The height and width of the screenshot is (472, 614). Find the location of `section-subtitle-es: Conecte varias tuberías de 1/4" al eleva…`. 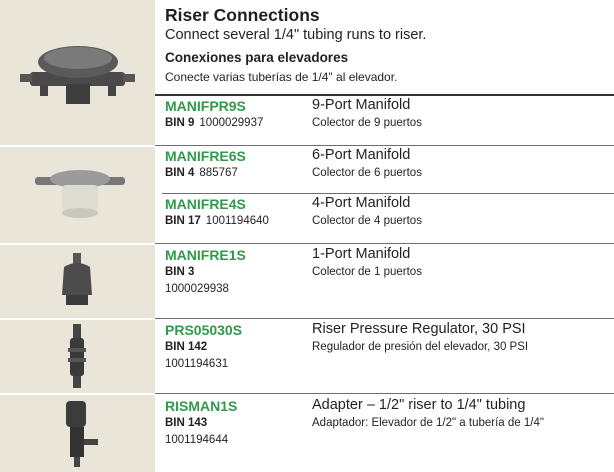

section-subtitle-es: Conecte varias tuberías de 1/4" al eleva… is located at coordinates (281, 77).